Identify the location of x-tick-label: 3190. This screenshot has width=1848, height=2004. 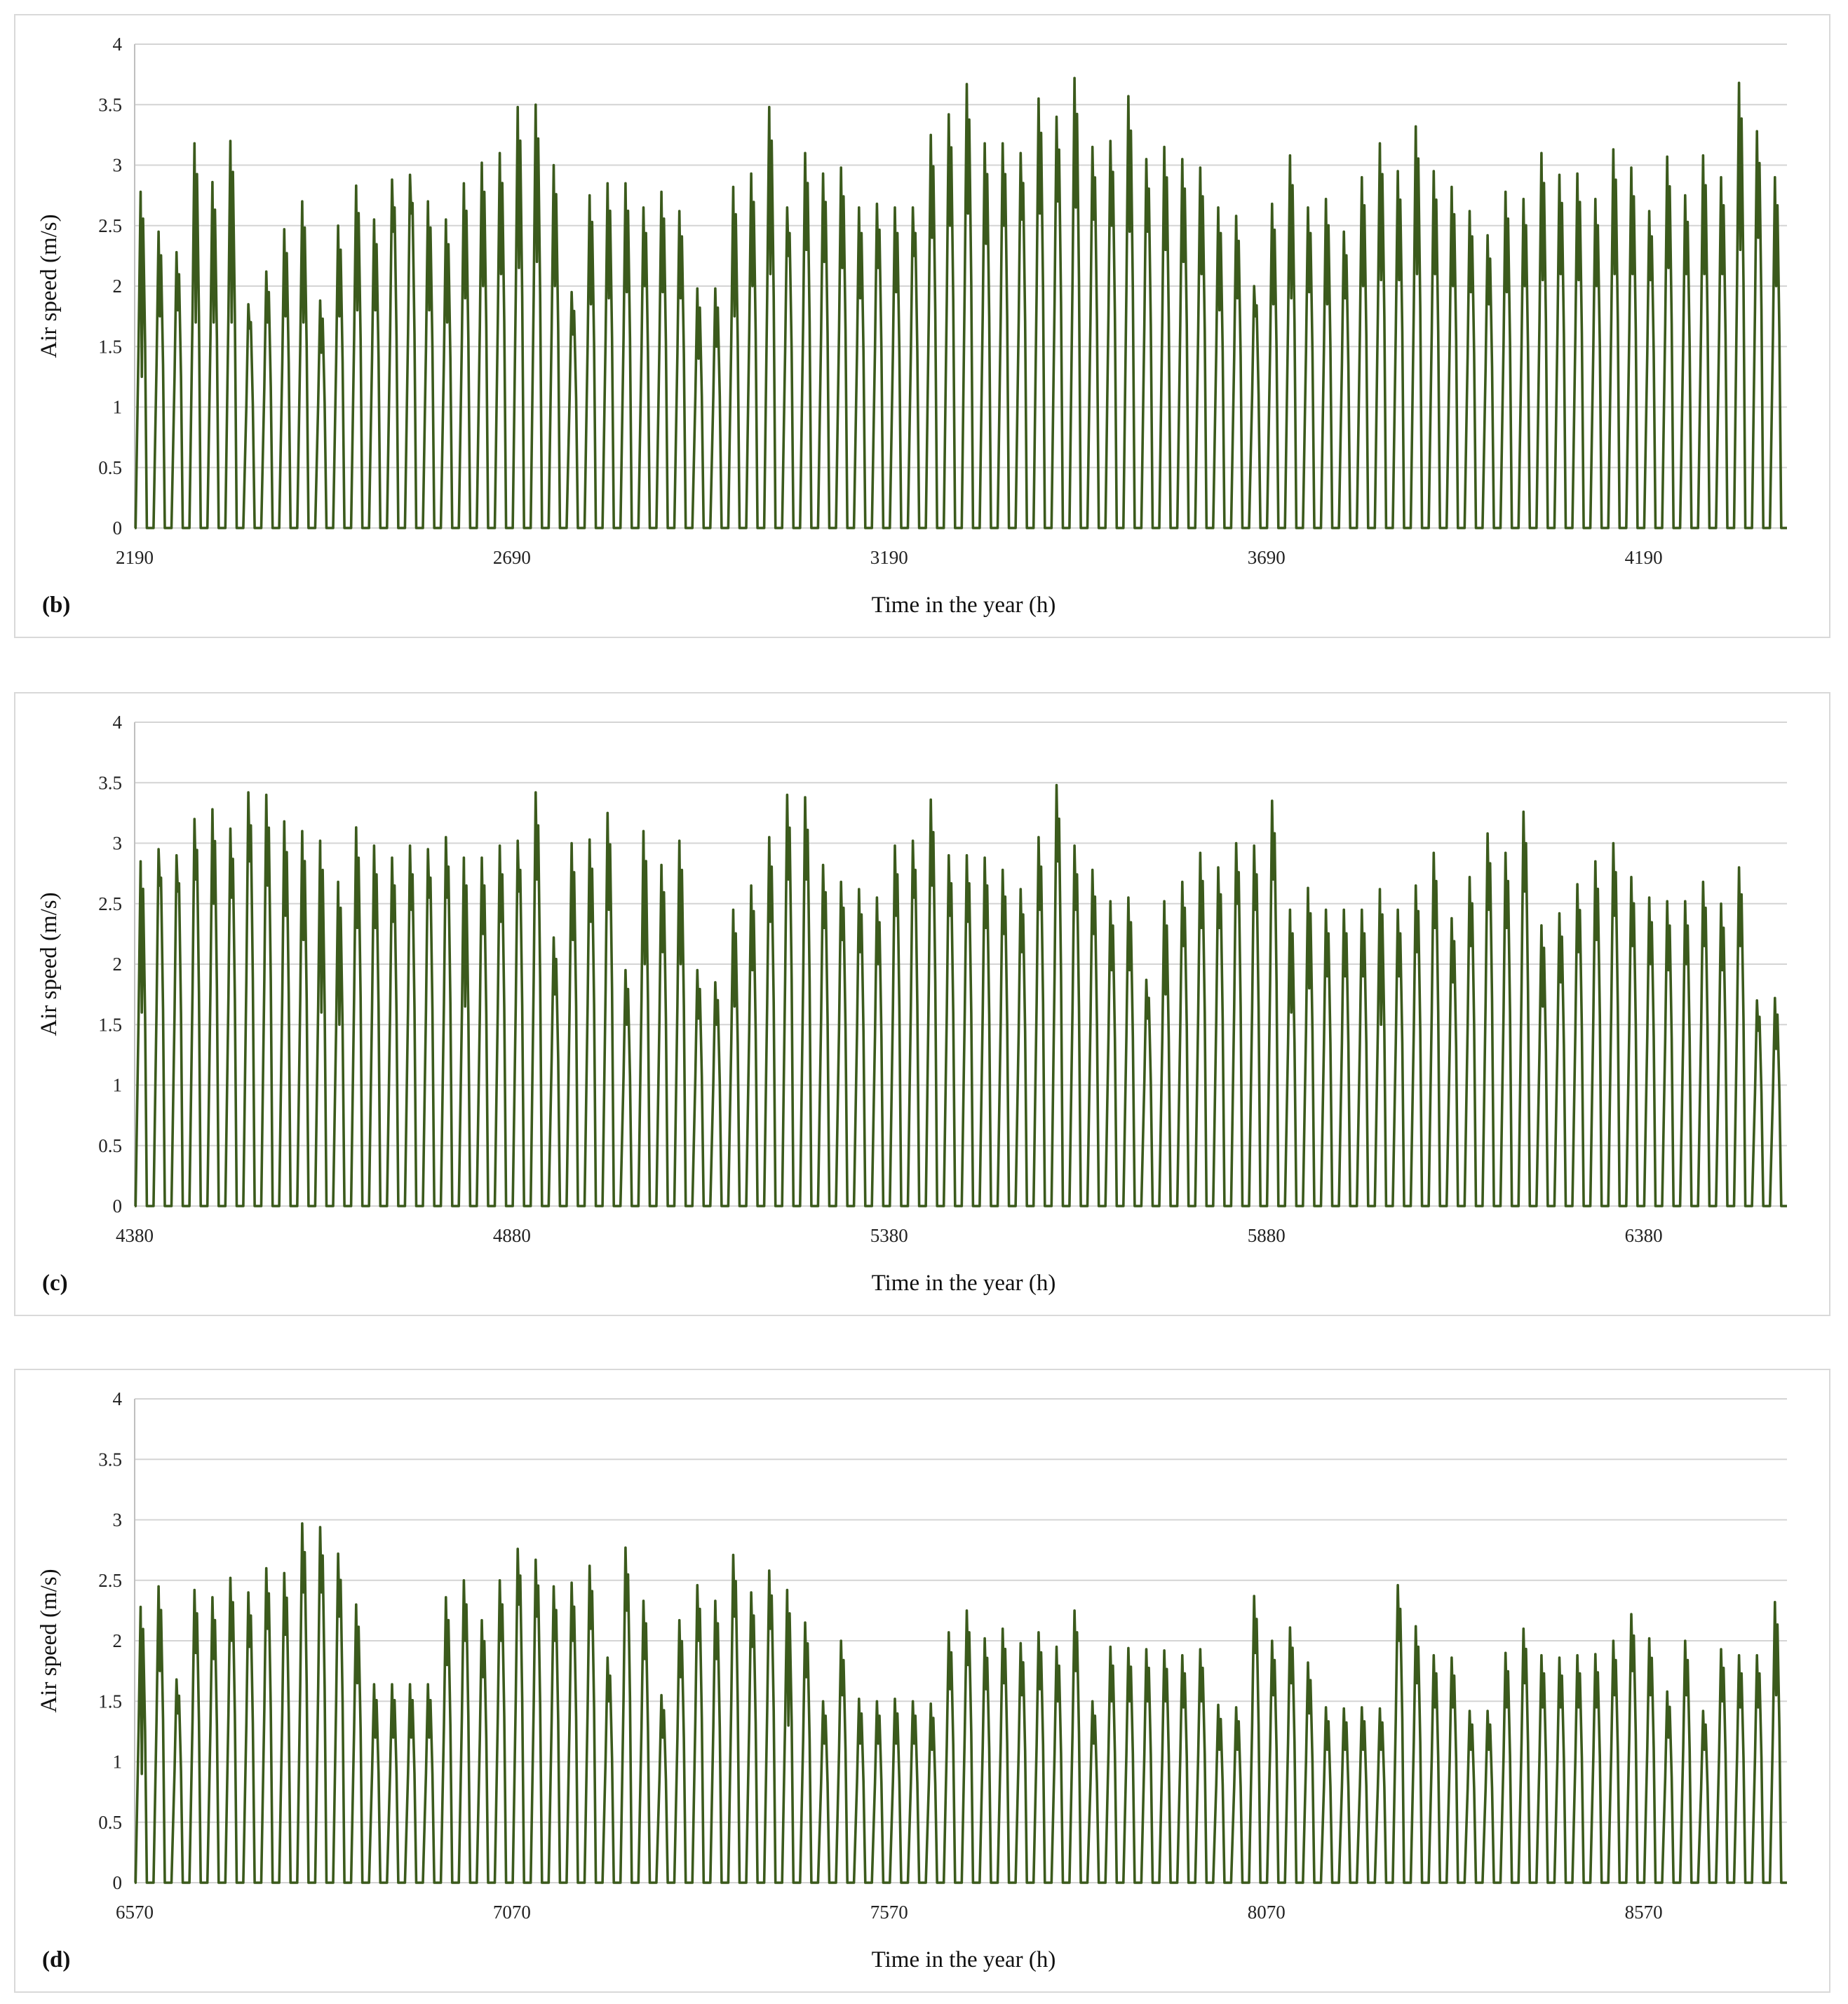
(889, 557).